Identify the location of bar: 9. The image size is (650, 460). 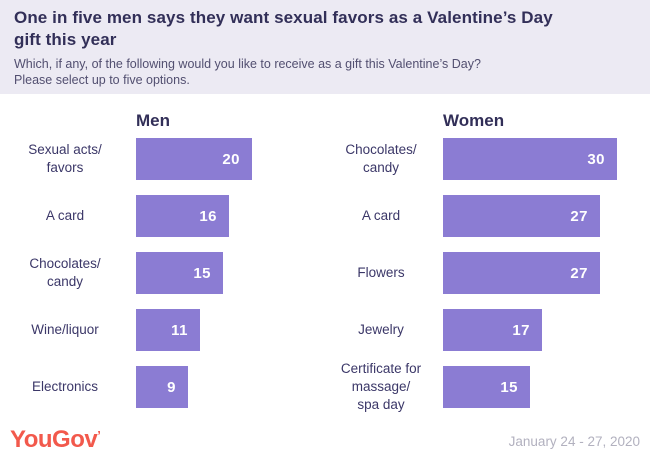
(162, 387).